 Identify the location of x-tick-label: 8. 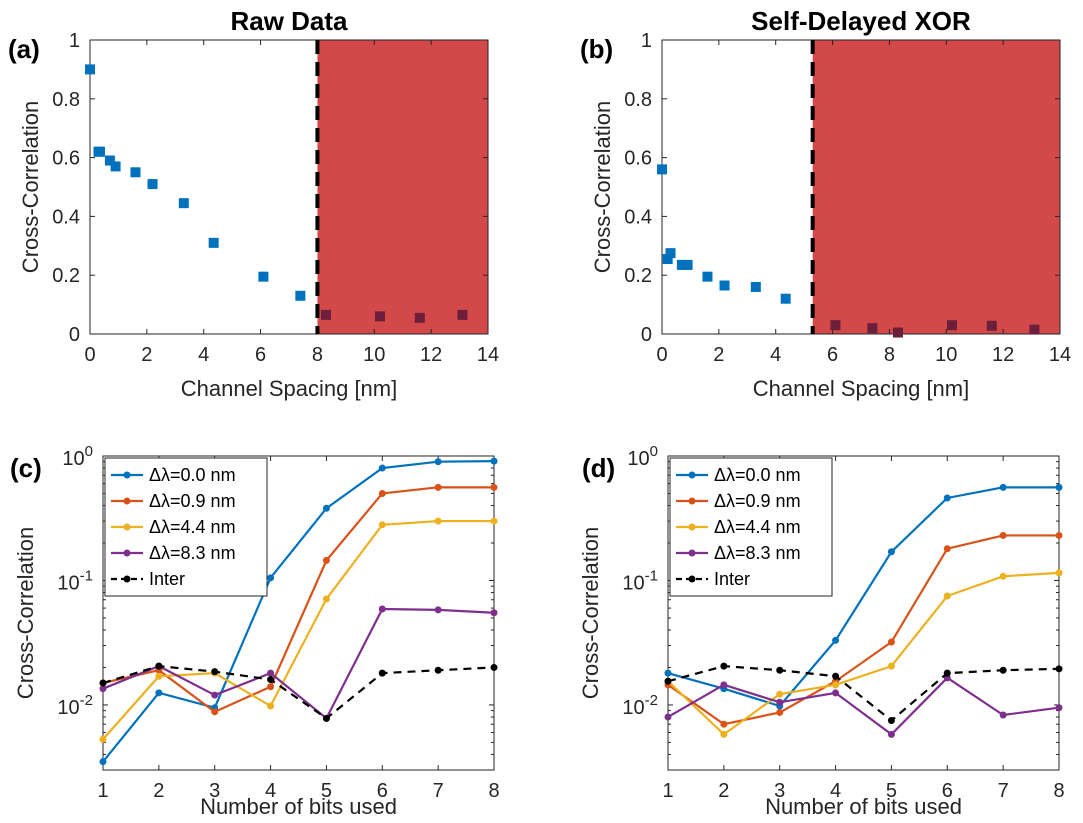
(889, 355).